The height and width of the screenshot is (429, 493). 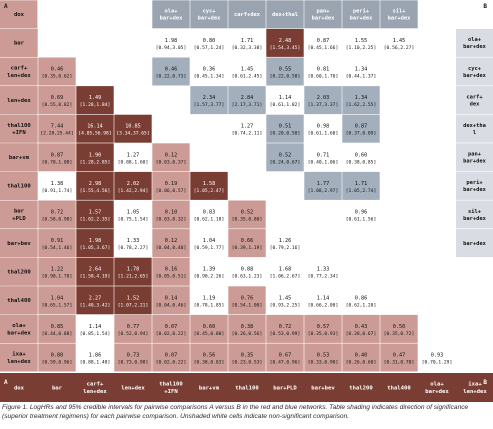 I want to click on cell-r6-c3-value: 2.02, so click(x=133, y=184).